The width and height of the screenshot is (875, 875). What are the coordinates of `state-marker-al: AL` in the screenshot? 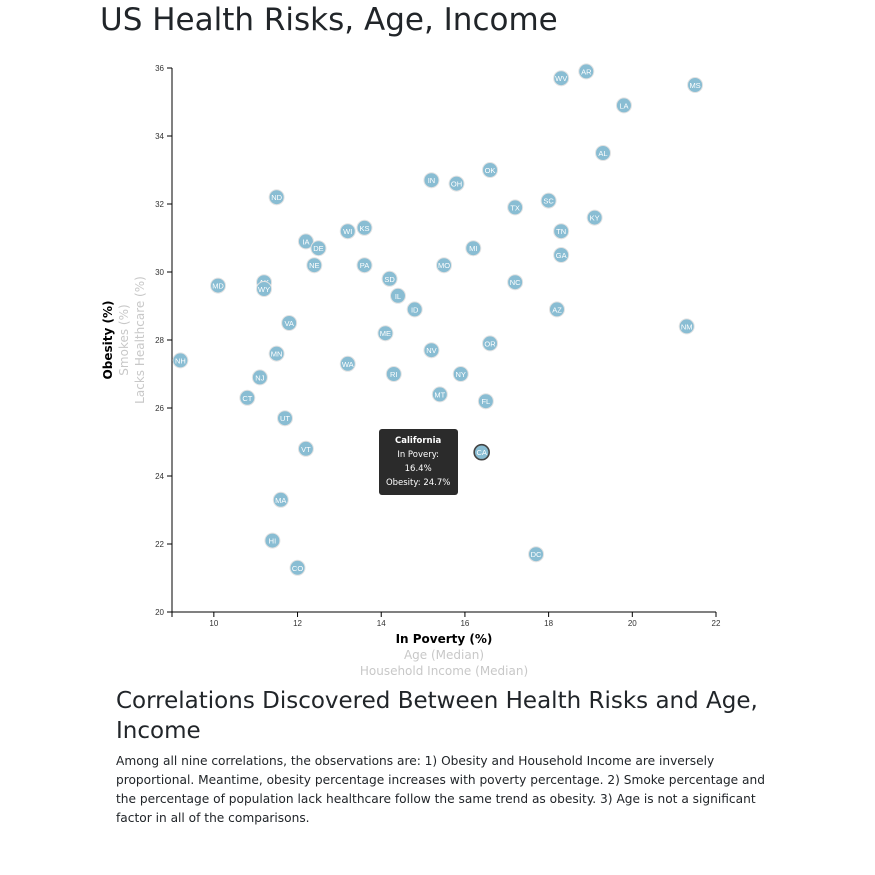 It's located at (603, 153).